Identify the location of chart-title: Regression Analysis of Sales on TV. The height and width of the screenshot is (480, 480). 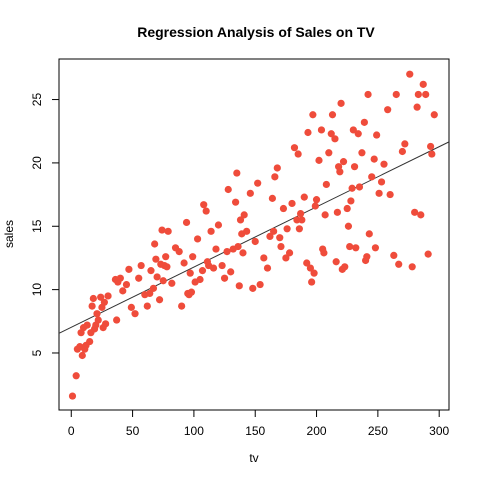
(256, 32).